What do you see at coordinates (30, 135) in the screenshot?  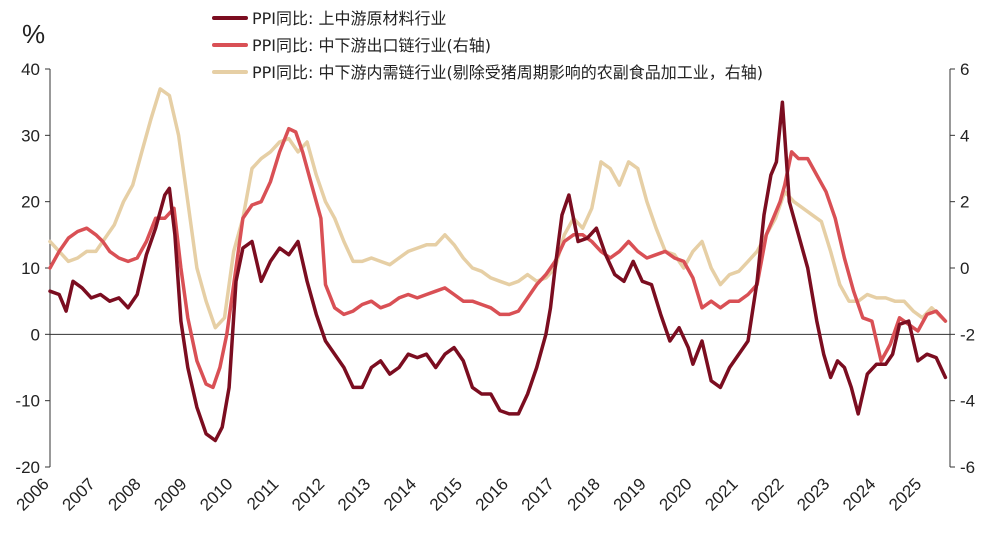 I see `left-tick-label: 30` at bounding box center [30, 135].